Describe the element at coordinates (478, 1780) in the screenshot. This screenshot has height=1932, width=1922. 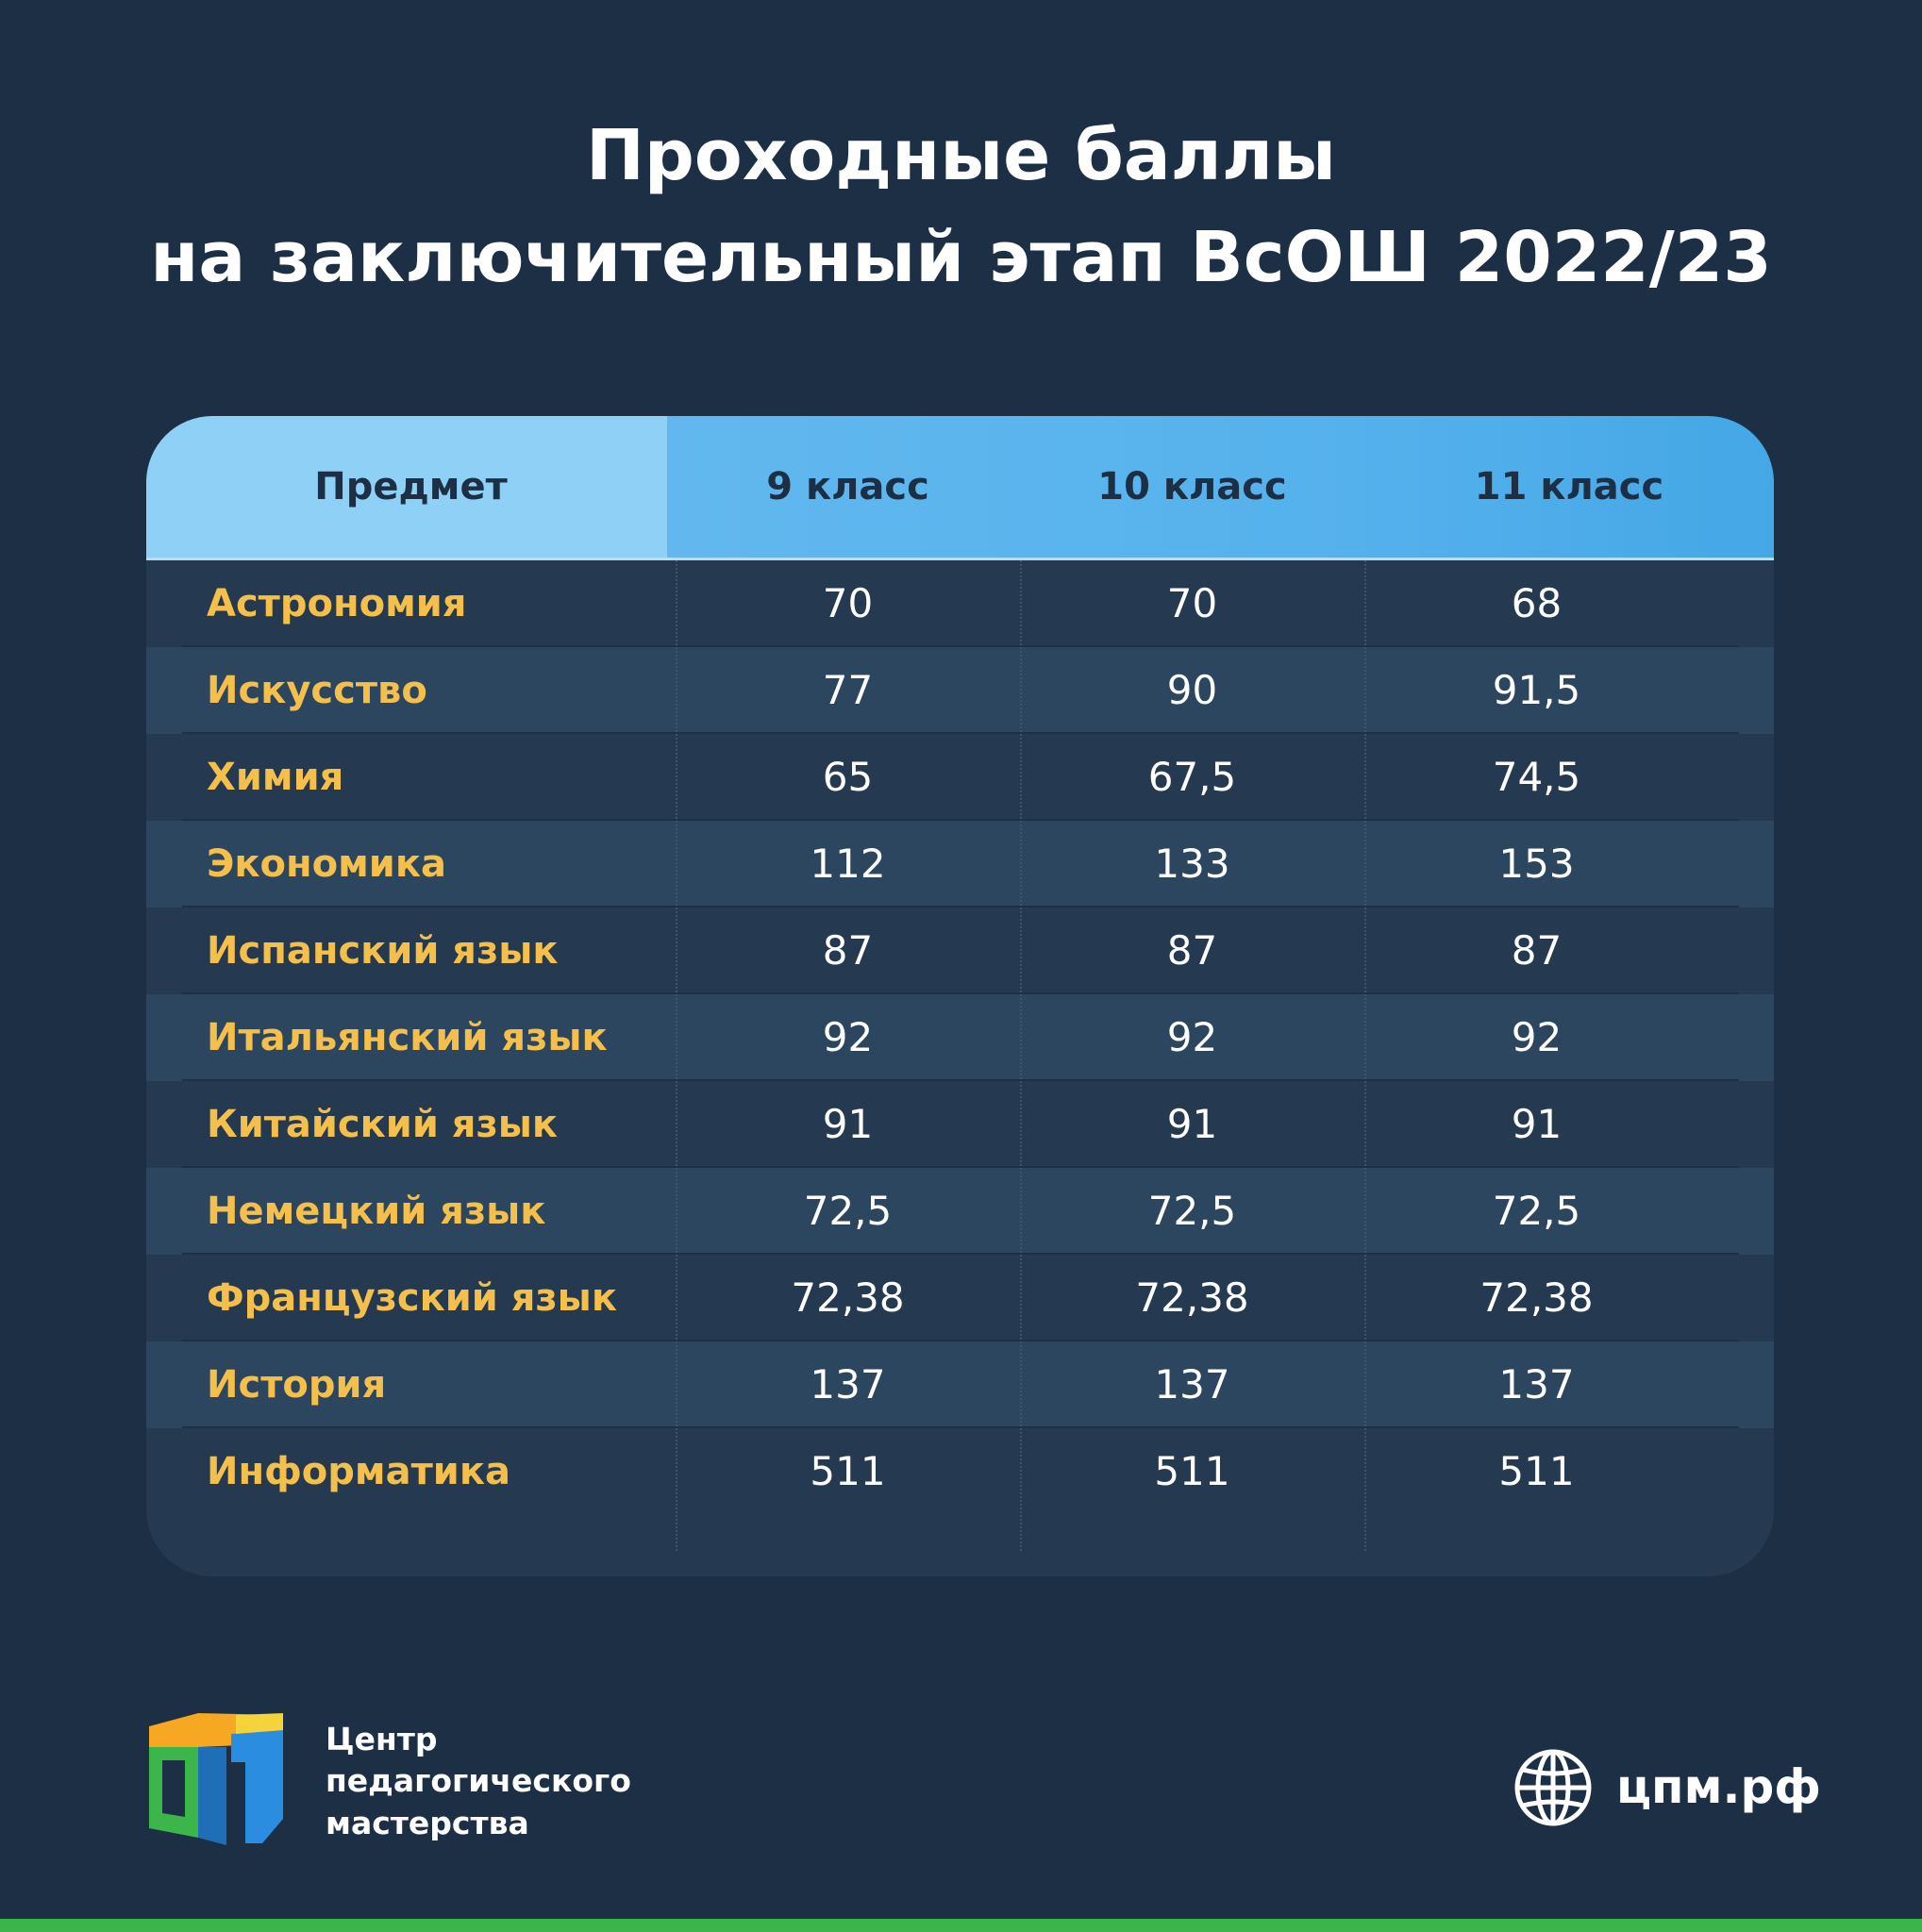
I see `org-name: педагогического` at that location.